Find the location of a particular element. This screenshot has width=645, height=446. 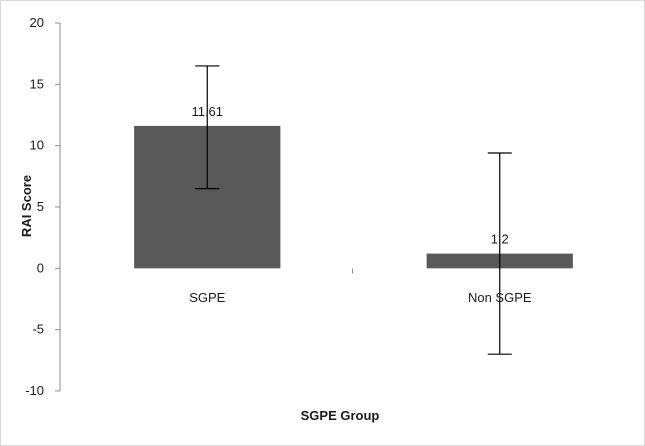

x-axis-title: SGPE Group is located at coordinates (340, 415).